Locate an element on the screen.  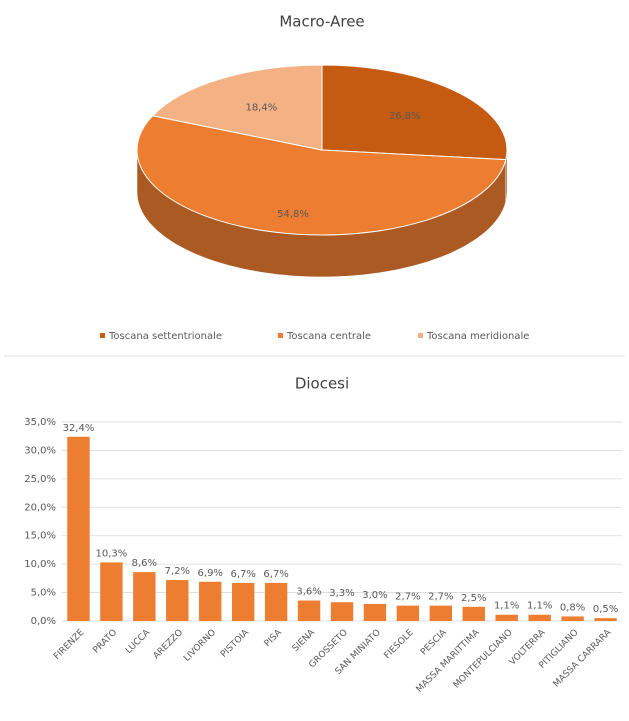
legend-label: Toscana settentrionale is located at coordinates (165, 336).